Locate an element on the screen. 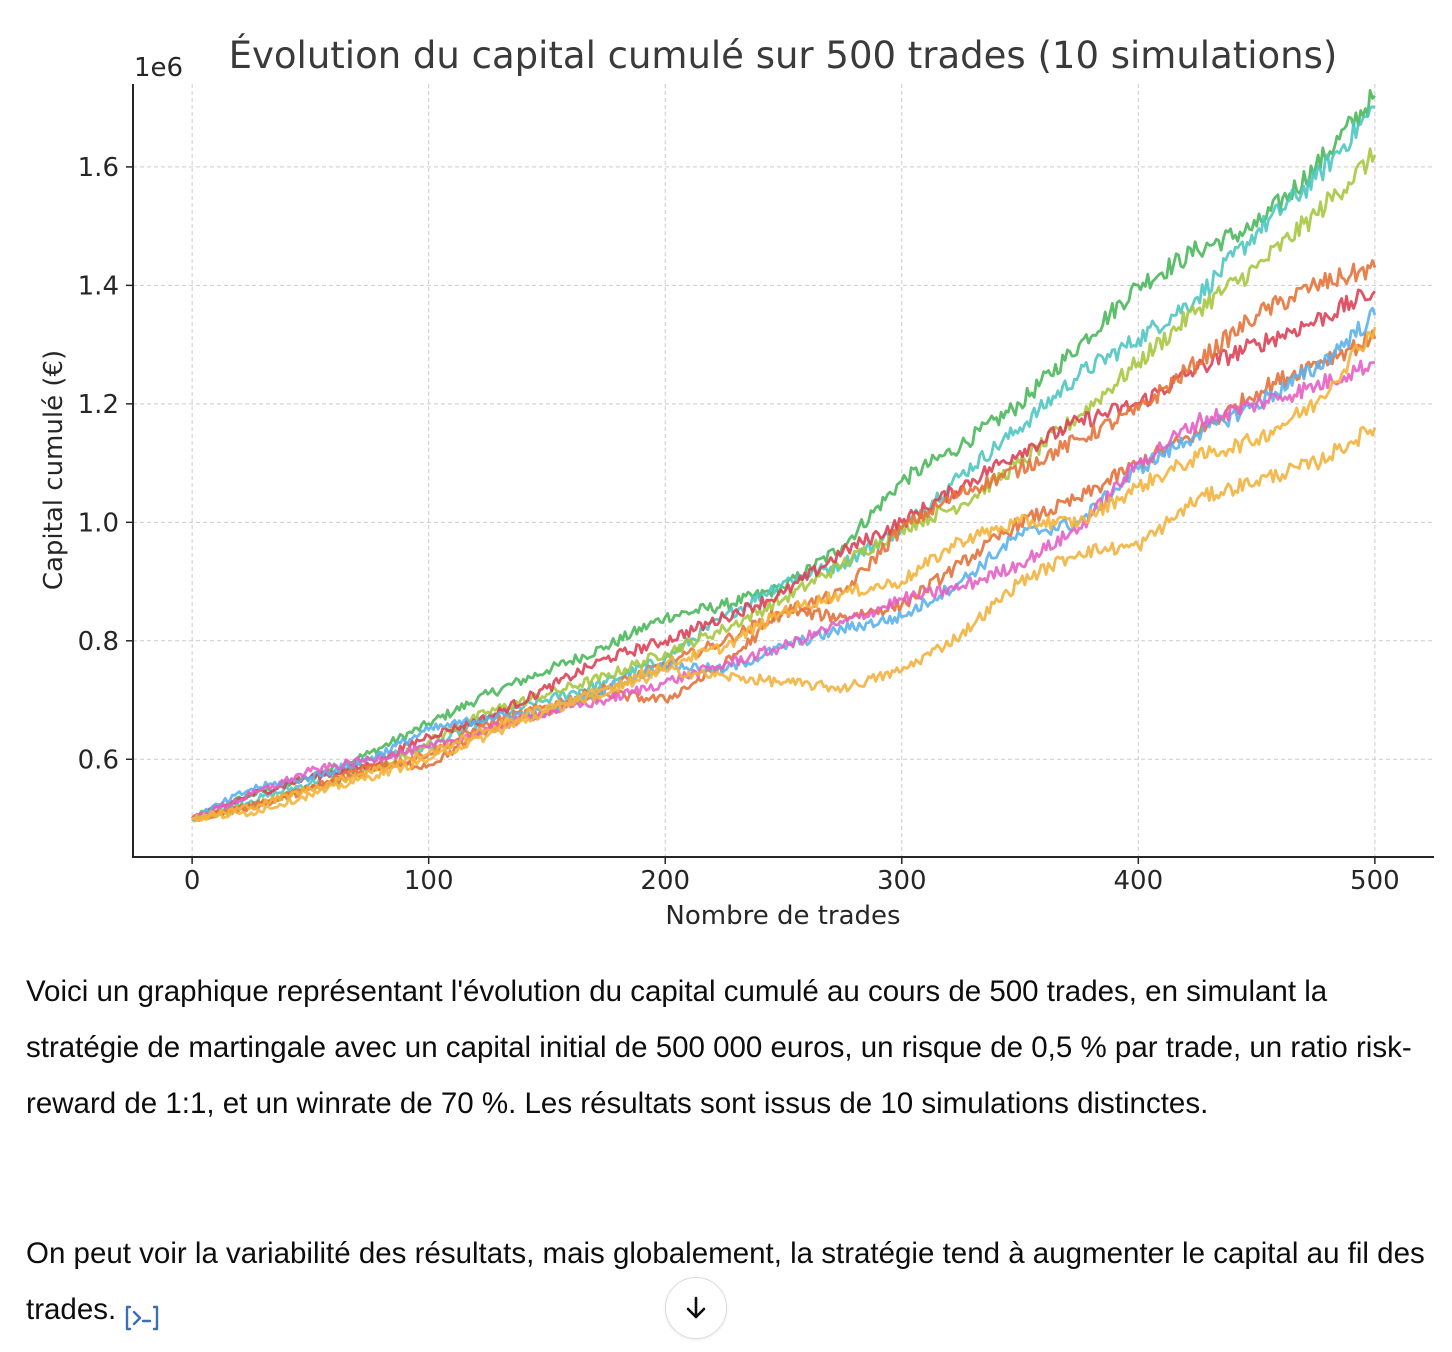 This screenshot has height=1352, width=1452. y-tick-label: 0.6 is located at coordinates (98, 760).